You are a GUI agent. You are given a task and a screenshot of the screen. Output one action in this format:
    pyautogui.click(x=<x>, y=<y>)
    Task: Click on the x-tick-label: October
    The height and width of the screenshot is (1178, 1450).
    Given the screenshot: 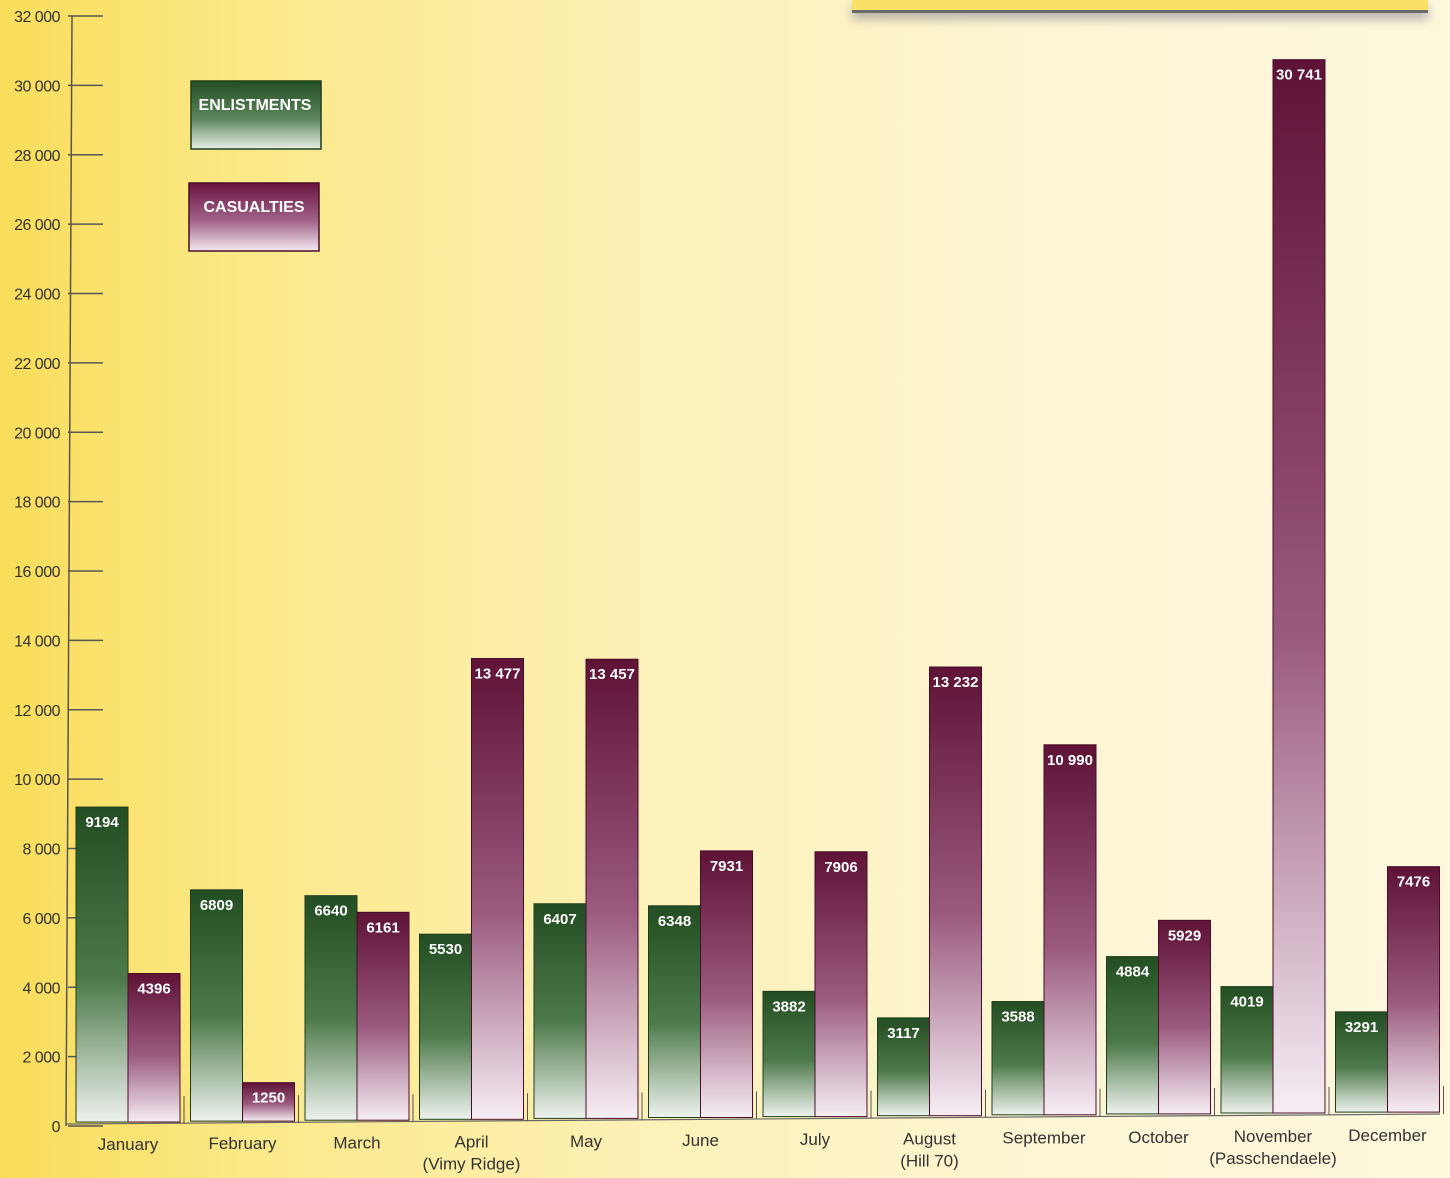 What is the action you would take?
    pyautogui.click(x=1158, y=1137)
    